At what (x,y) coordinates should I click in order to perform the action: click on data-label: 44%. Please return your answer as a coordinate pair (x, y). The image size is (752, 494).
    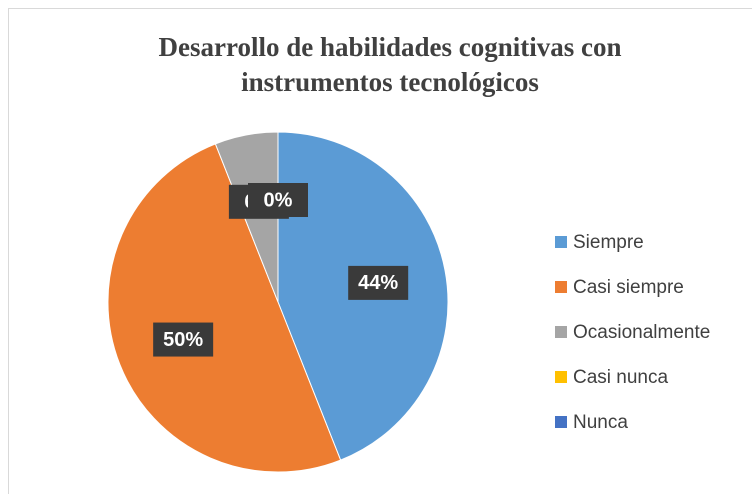
    Looking at the image, I should click on (378, 283).